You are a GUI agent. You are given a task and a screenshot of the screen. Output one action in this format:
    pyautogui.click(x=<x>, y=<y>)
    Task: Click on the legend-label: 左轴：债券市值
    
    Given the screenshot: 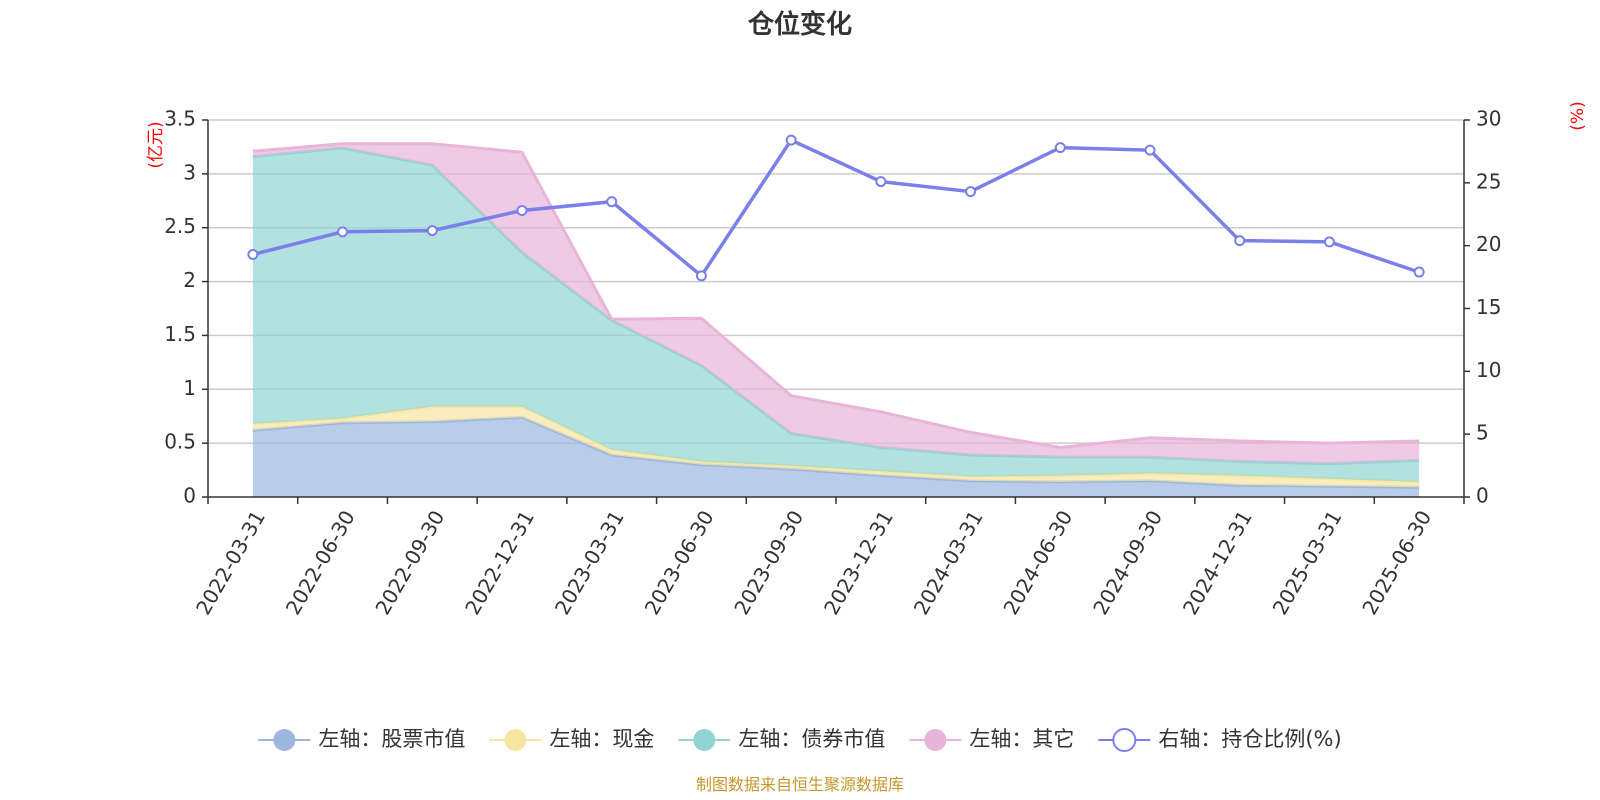 What is the action you would take?
    pyautogui.click(x=811, y=739)
    